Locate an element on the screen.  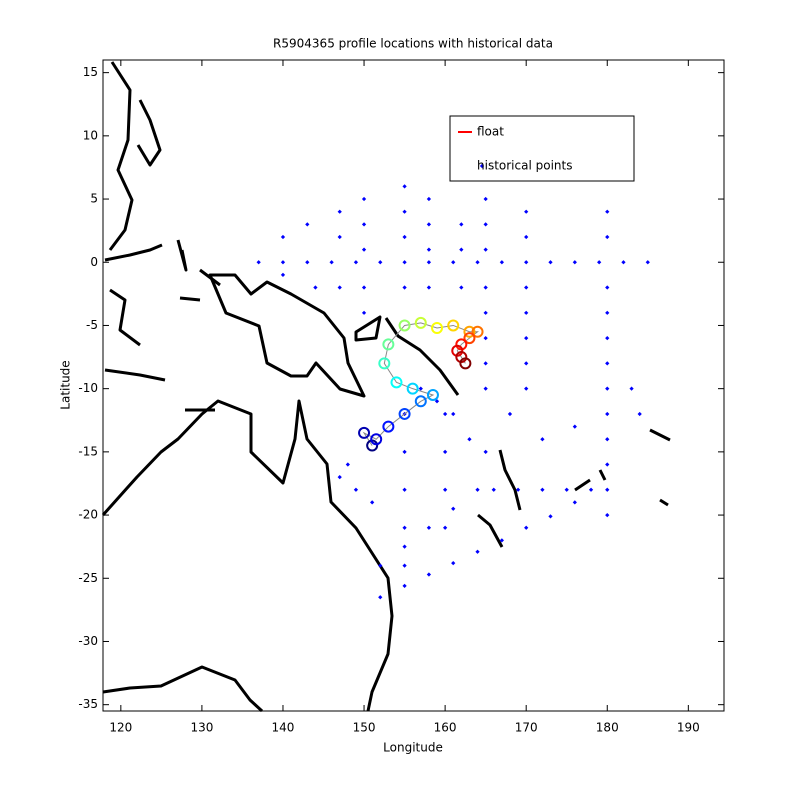
y-tick-label: 5 is located at coordinates (94, 199).